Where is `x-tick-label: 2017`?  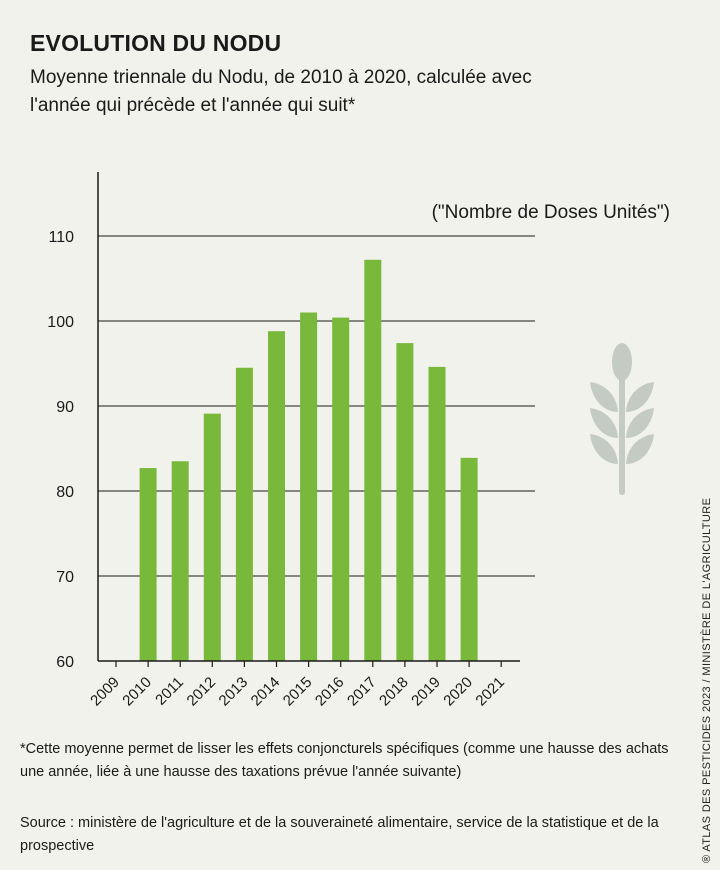
x-tick-label: 2017 is located at coordinates (362, 692).